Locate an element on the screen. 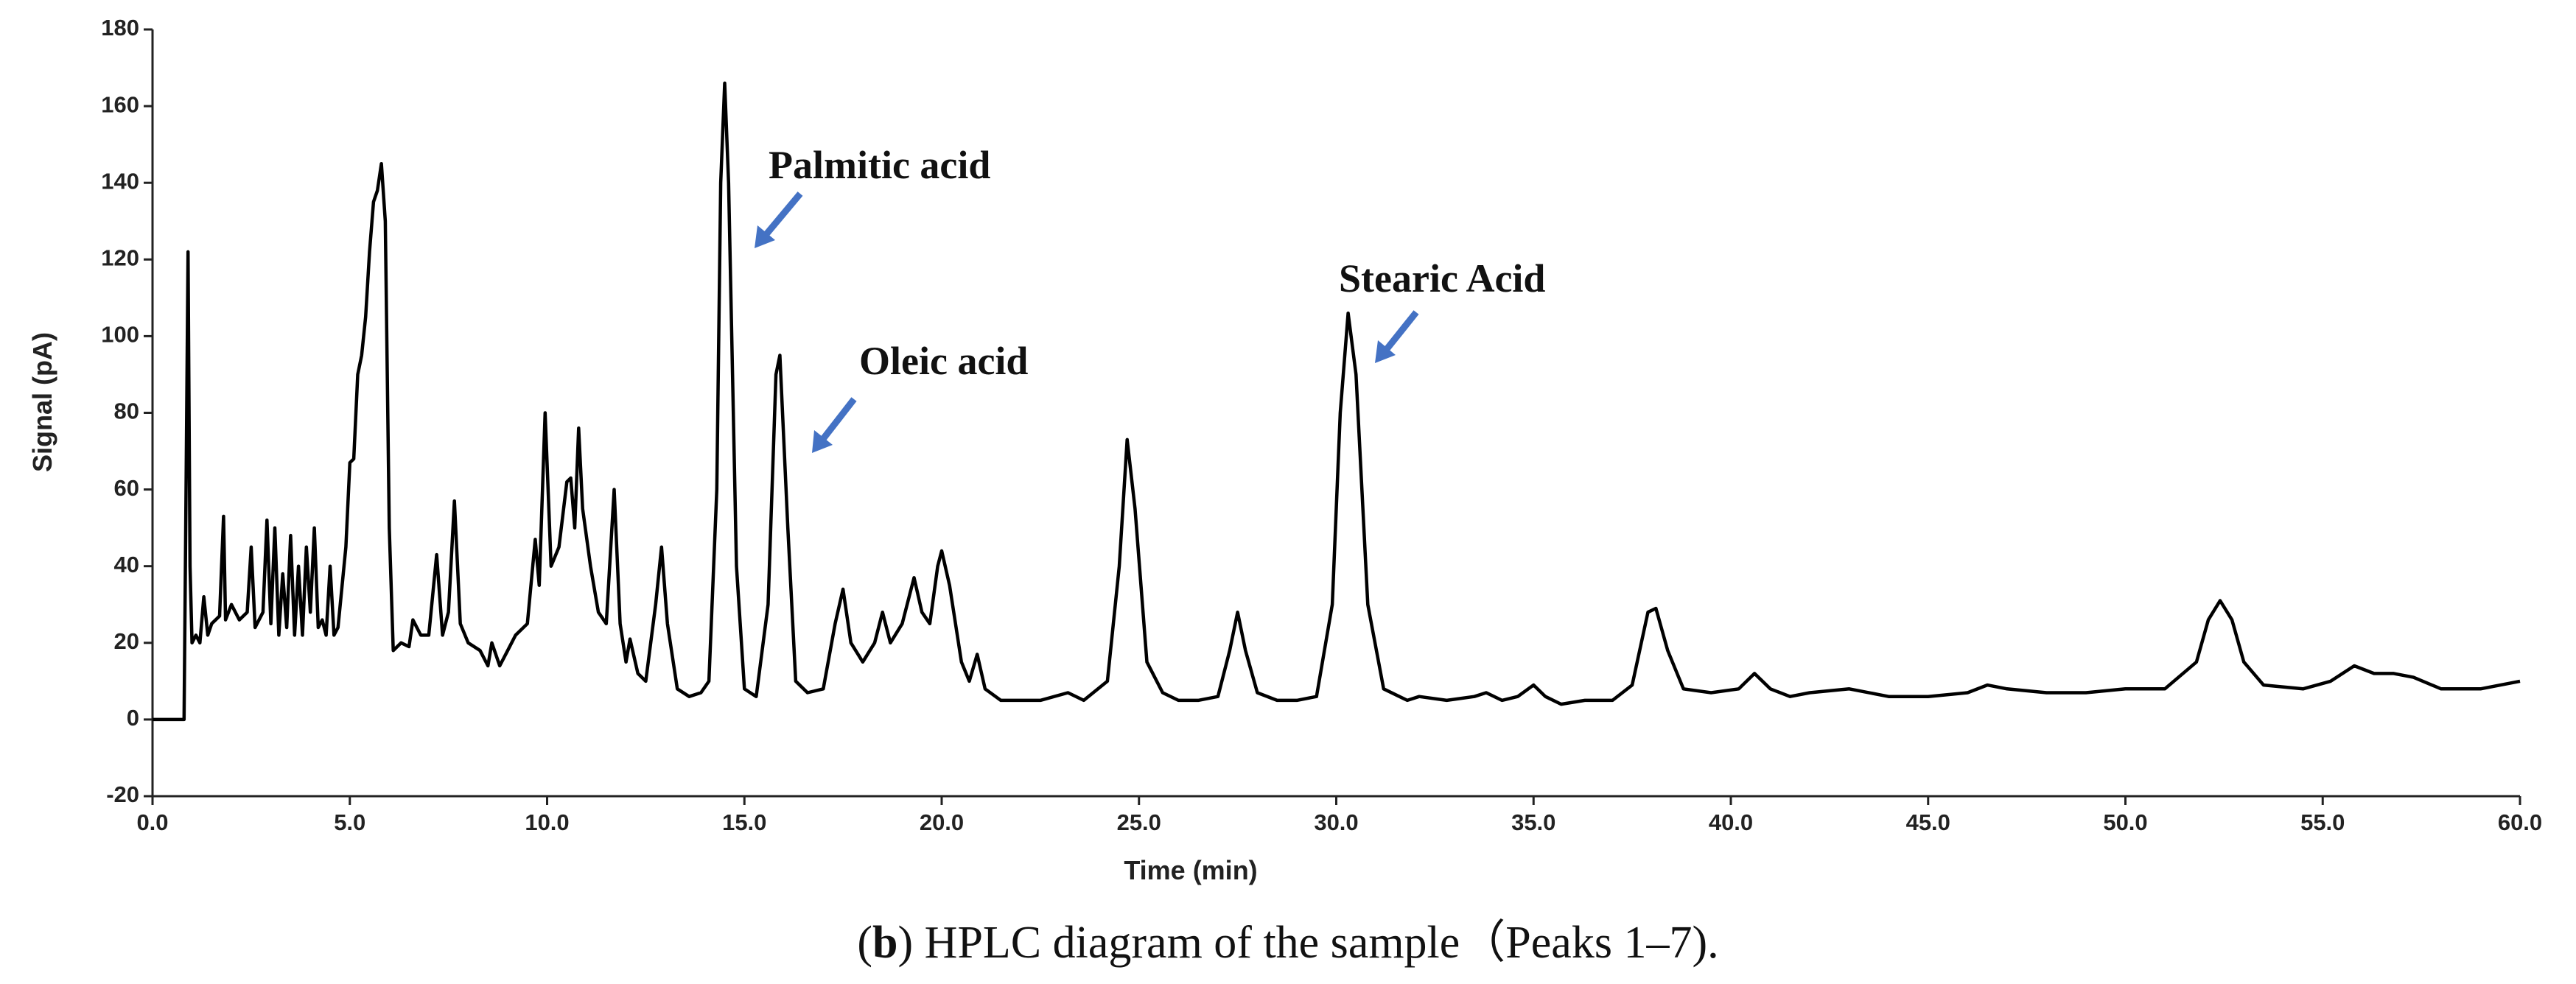  y-tick-label: 120 is located at coordinates (120, 257).